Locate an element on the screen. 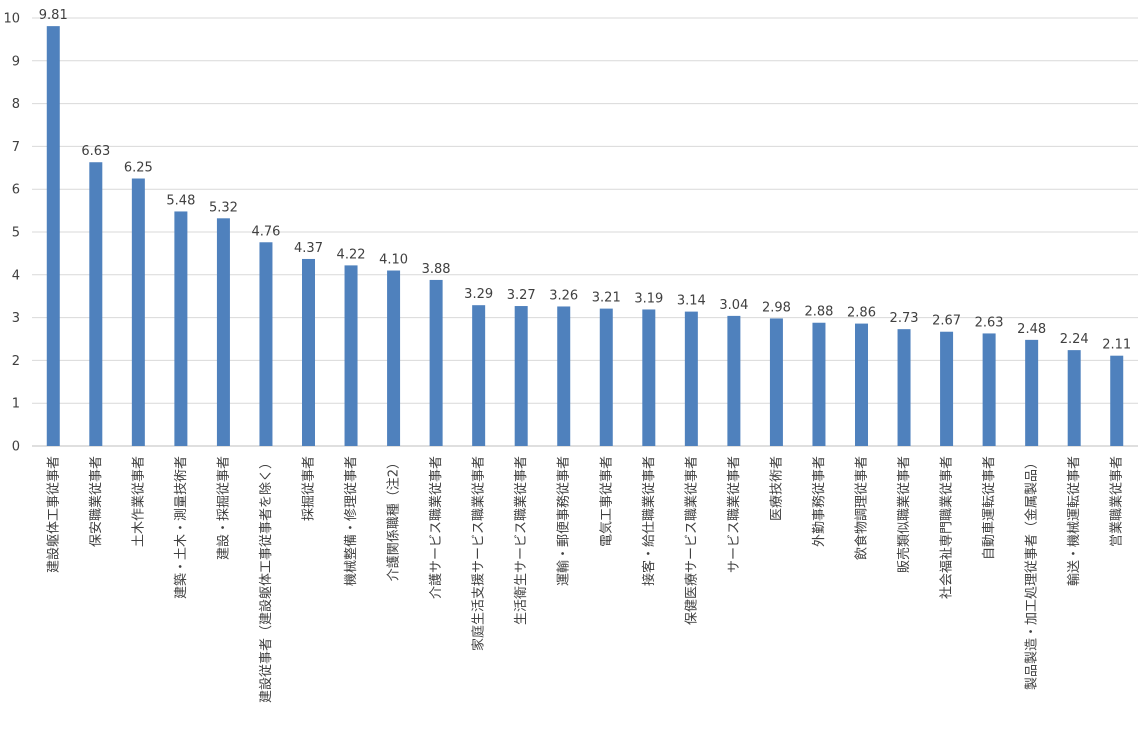 The image size is (1143, 732). x-tick-label: 製品製造・加工処理従事者（金属製品） is located at coordinates (1032, 573).